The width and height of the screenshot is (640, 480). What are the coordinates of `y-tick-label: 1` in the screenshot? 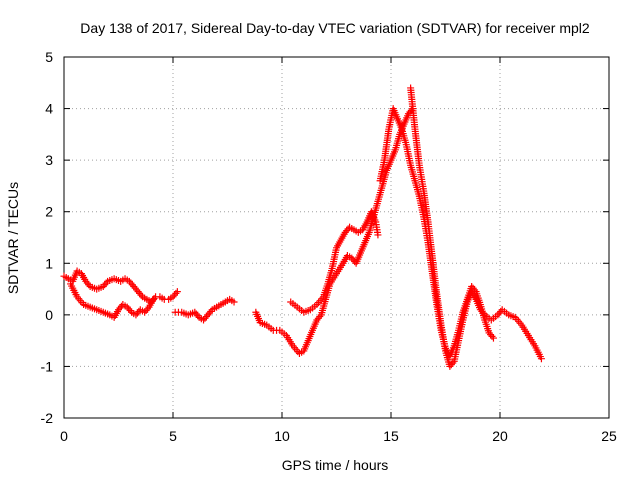 It's located at (49, 263).